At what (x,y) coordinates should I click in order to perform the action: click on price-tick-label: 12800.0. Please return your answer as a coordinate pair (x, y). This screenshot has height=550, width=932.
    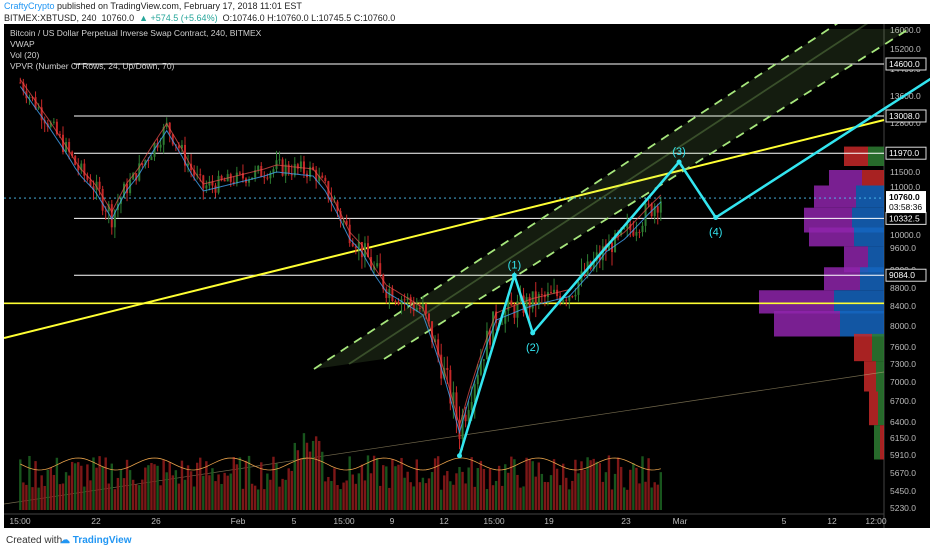
    Looking at the image, I should click on (905, 123).